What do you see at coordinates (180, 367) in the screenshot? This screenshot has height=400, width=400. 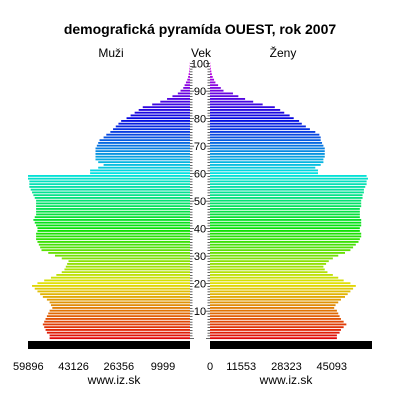 I see `x-axis-tick-labels: 59896 43126 26356 9999 0 11553 28323 45093` at bounding box center [180, 367].